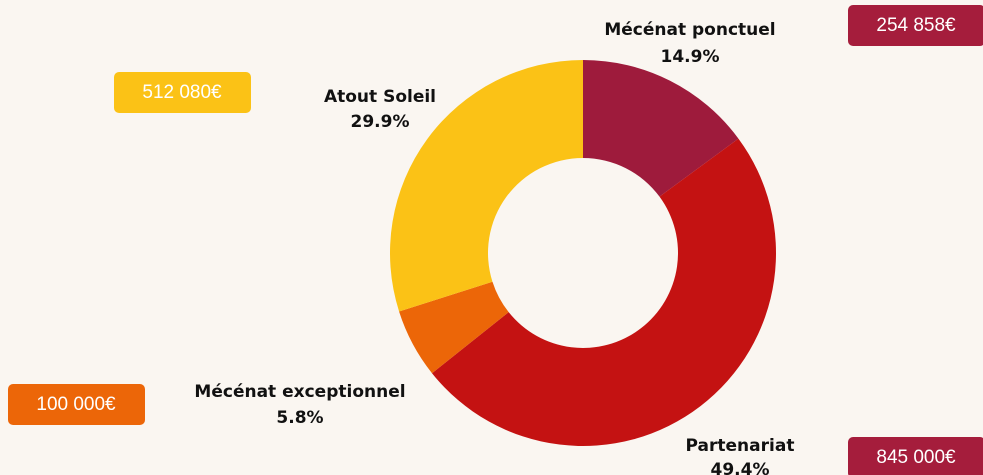 This screenshot has height=475, width=983. What do you see at coordinates (299, 392) in the screenshot?
I see `slice-label: Mécénat exceptionnel` at bounding box center [299, 392].